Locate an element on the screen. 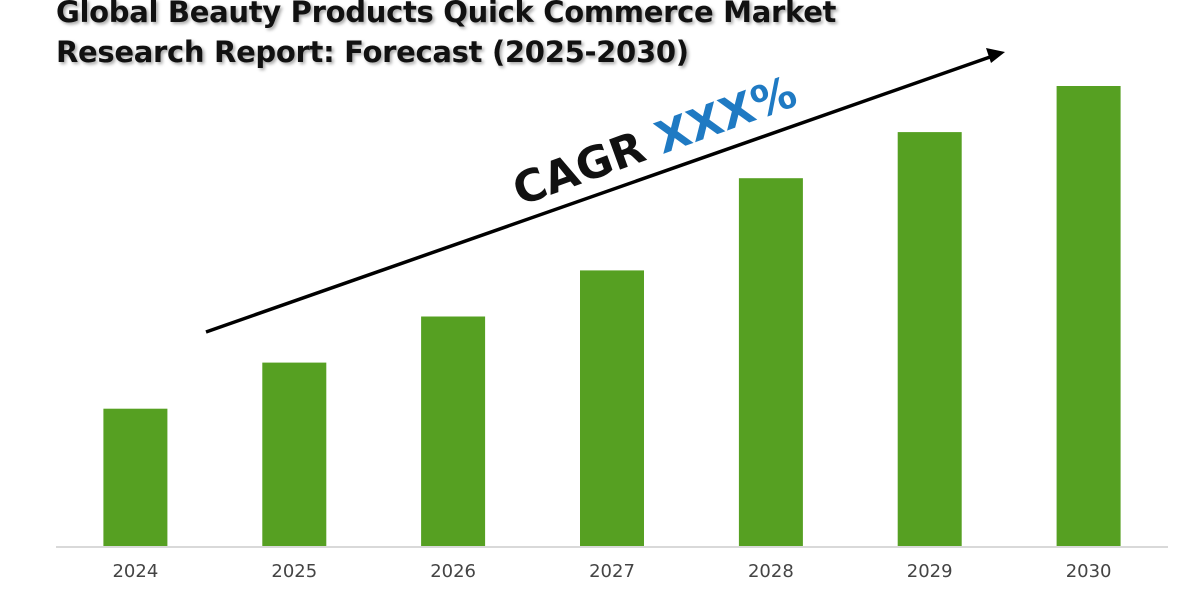 Image resolution: width=1200 pixels, height=600 pixels. bar-2024 is located at coordinates (135, 477).